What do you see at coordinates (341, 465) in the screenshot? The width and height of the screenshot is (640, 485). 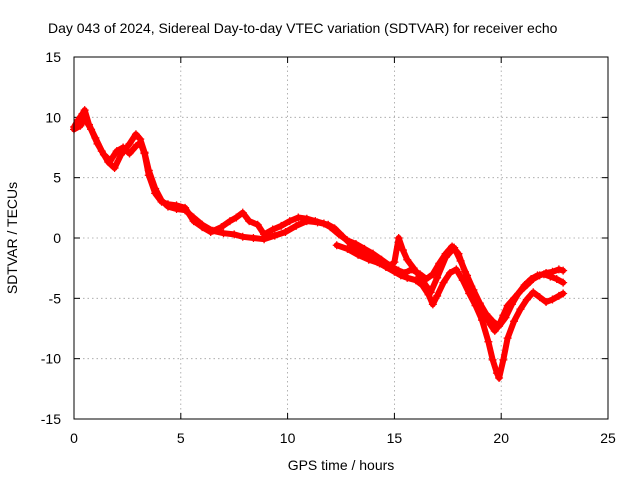 I see `x-axis-label: GPS time / hours` at bounding box center [341, 465].